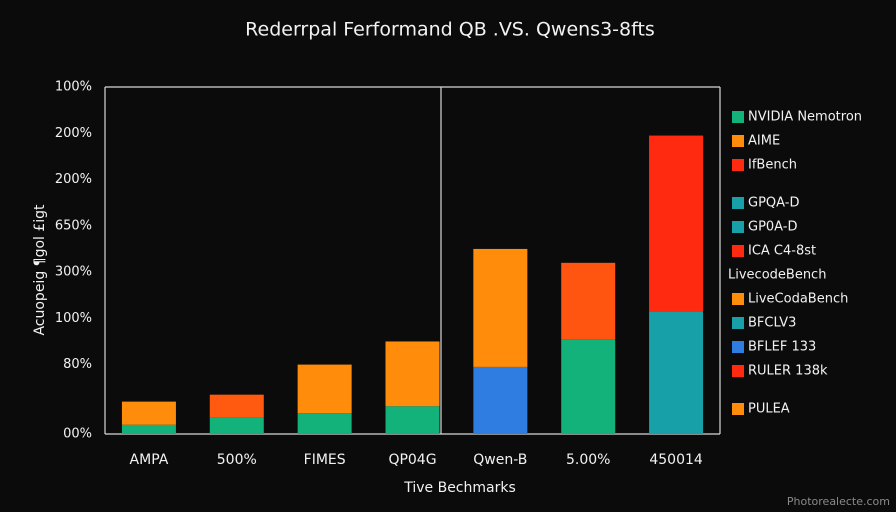  What do you see at coordinates (450, 30) in the screenshot?
I see `chart-title: Rederrpal Ferformand QB .VS. Qwens3-8fts` at bounding box center [450, 30].